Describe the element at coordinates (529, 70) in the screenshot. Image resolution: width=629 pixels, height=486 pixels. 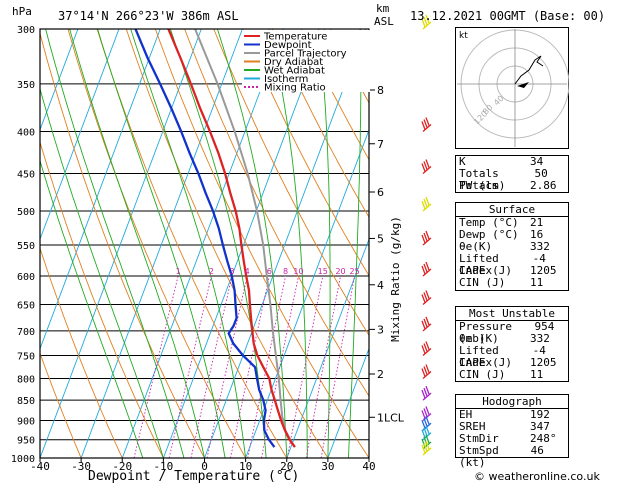
I see `hodograph-trace` at that location.